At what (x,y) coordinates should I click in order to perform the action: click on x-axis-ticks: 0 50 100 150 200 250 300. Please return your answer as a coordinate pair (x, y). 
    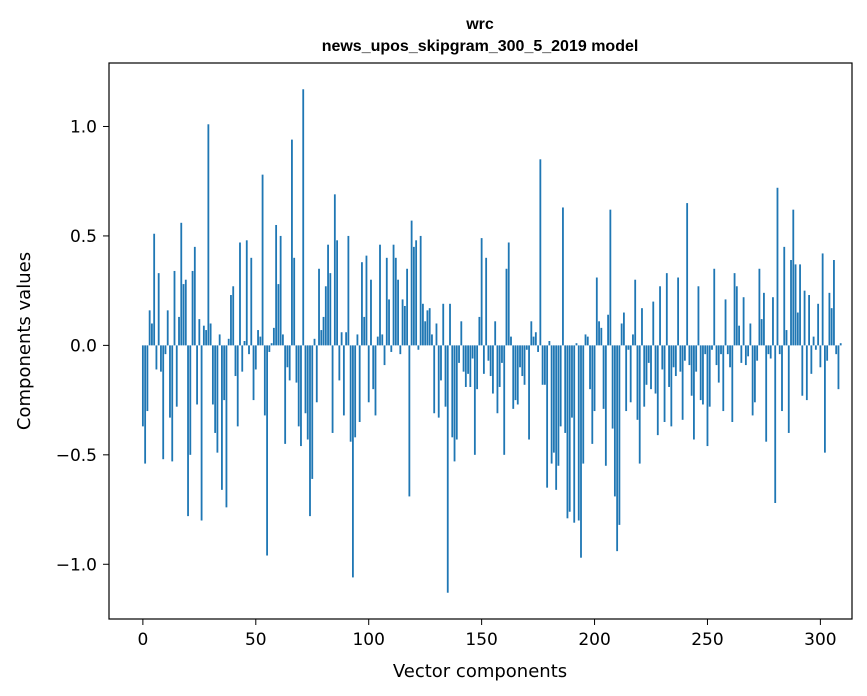
    Looking at the image, I should click on (487, 634).